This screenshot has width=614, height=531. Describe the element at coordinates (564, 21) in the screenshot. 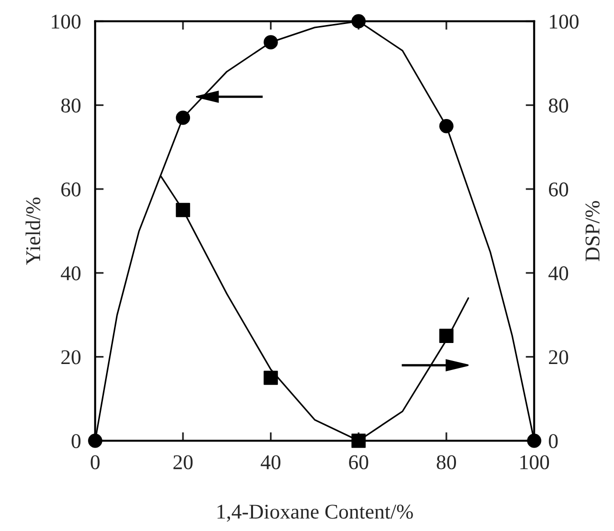

I see `y2-tick-label: 100` at that location.